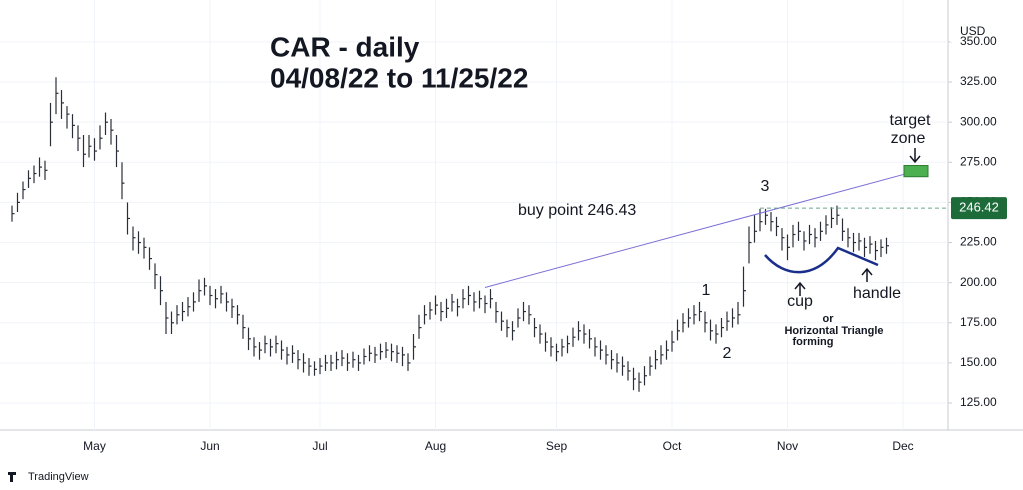  Describe the element at coordinates (877, 293) in the screenshot. I see `handle-label: handle` at that location.